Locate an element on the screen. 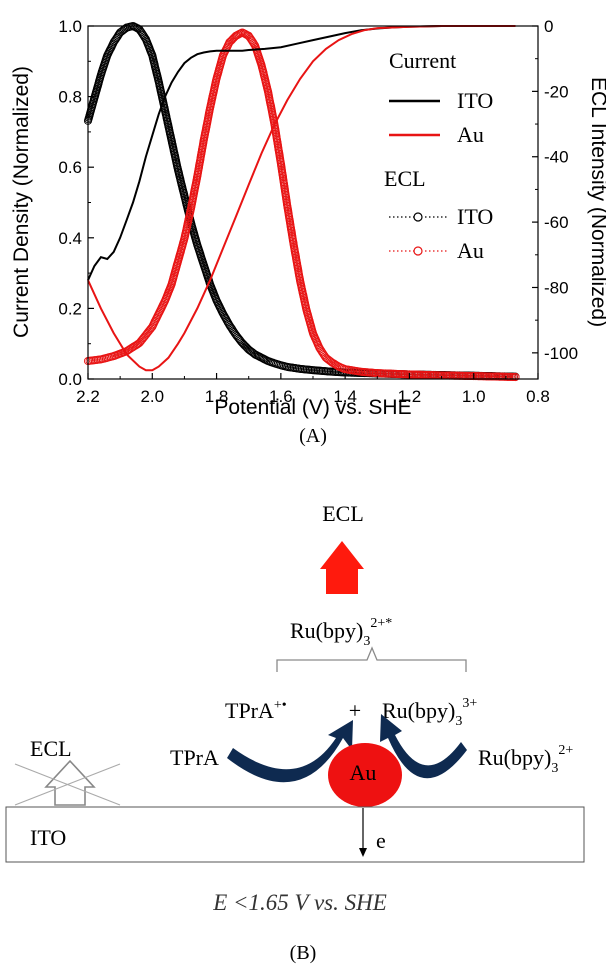  y-right-tick-label: 0 is located at coordinates (548, 26).